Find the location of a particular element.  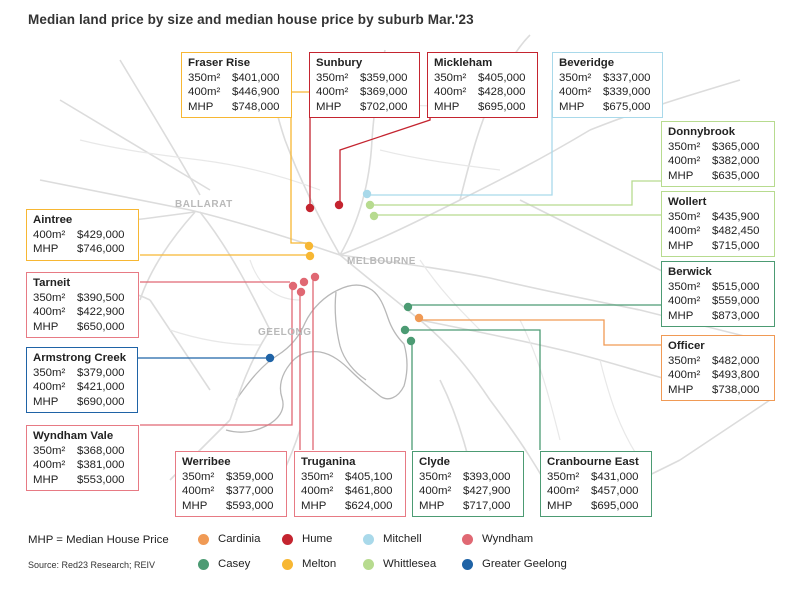

row-value: $431,000 is located at coordinates (615, 476).